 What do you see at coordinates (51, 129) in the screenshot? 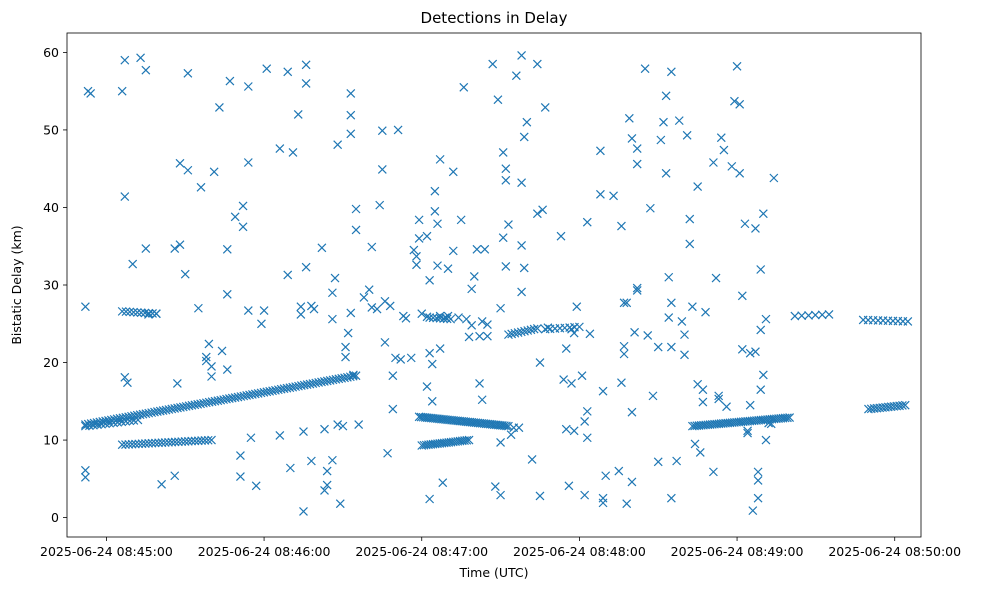
I see `y-tick-label: 50` at bounding box center [51, 129].